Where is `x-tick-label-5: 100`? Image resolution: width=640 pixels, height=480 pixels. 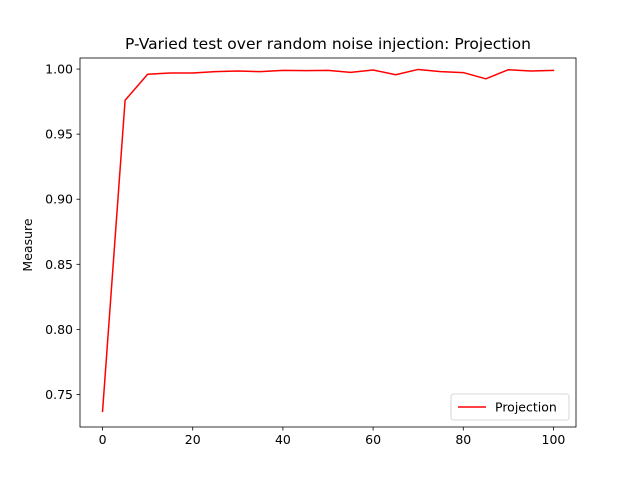
x-tick-label-5: 100 is located at coordinates (554, 439).